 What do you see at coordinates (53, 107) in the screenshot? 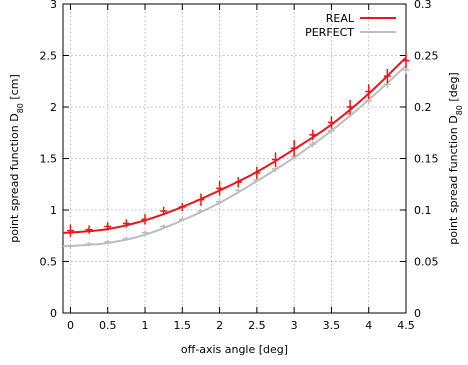
I see `y-tick-label: 2` at bounding box center [53, 107].